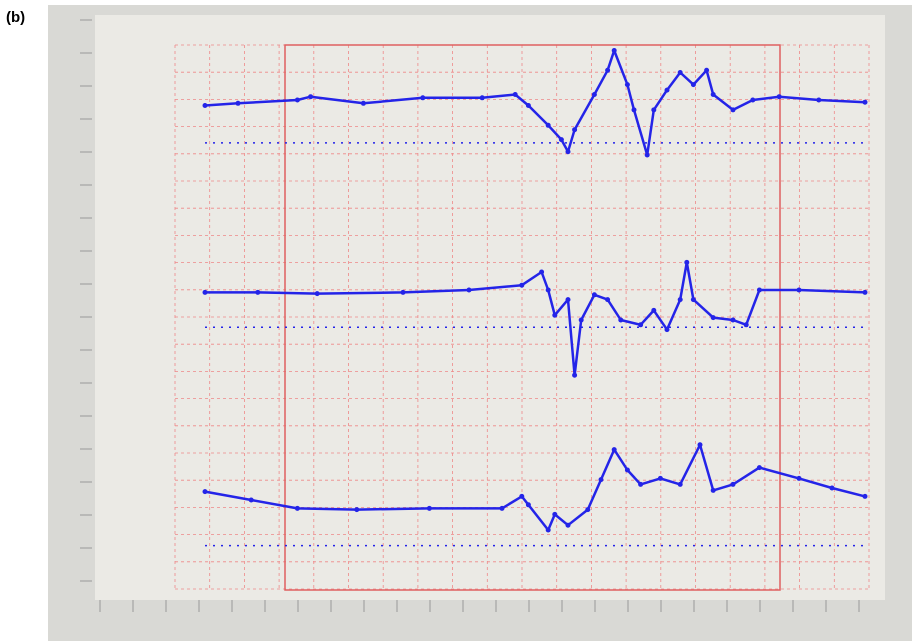  What do you see at coordinates (535, 103) in the screenshot?
I see `trace` at bounding box center [535, 103].